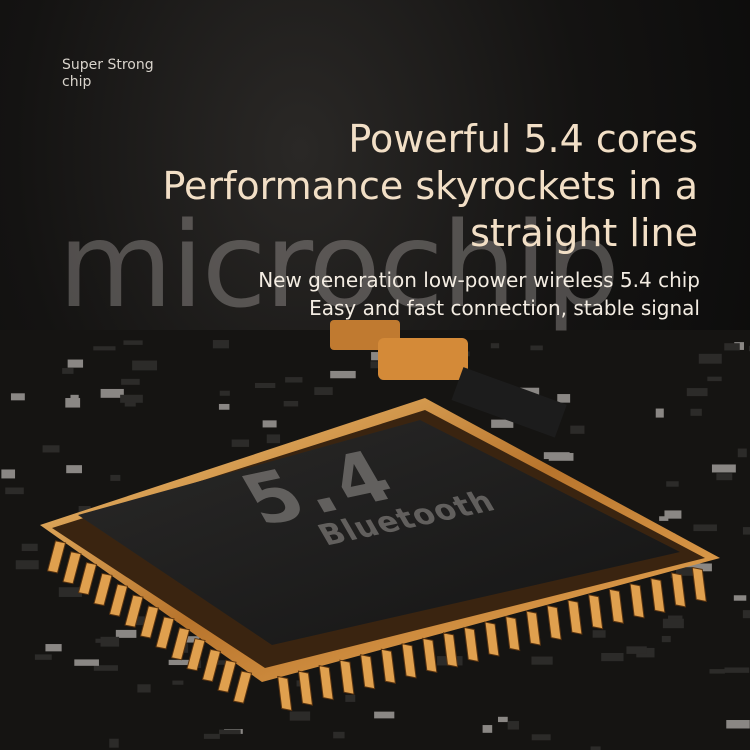  I want to click on headline-line: straight line, so click(584, 233).